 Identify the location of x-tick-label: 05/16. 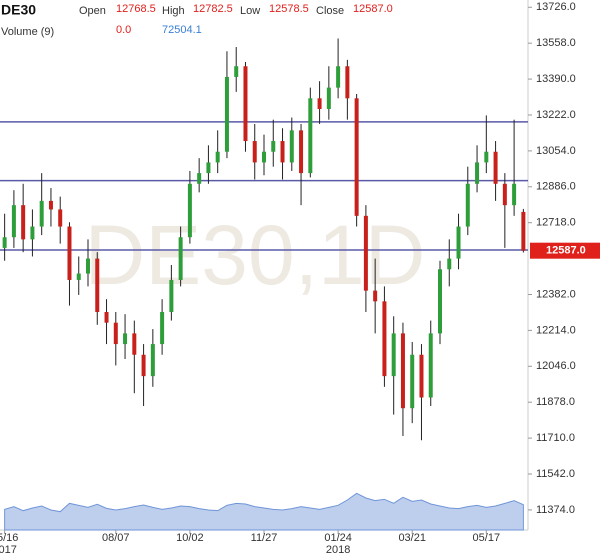
(9, 538).